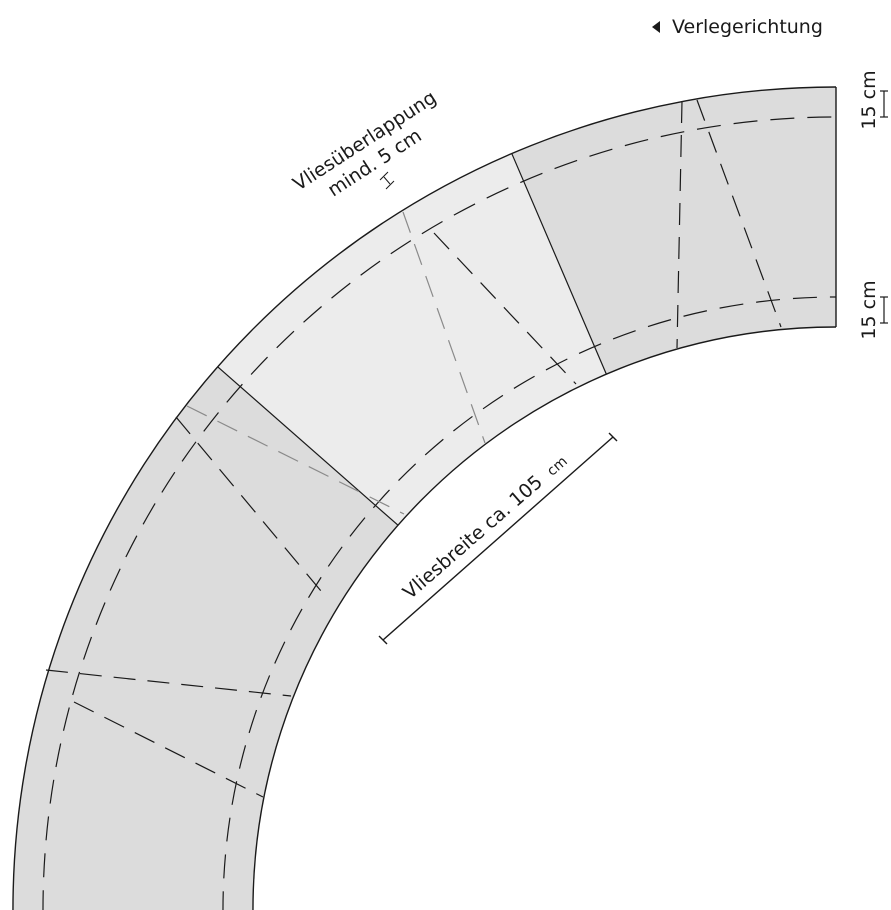 The image size is (891, 910). Describe the element at coordinates (387, 180) in the screenshot. I see `overlap-dimension-tick` at that location.